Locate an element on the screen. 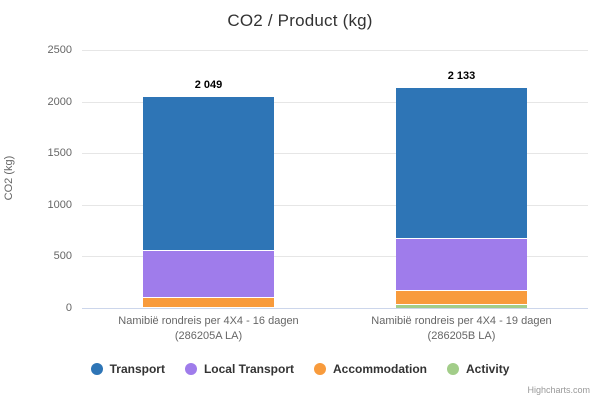 Image resolution: width=600 pixels, height=400 pixels. category-label-line2: (286205B LA) is located at coordinates (461, 336).